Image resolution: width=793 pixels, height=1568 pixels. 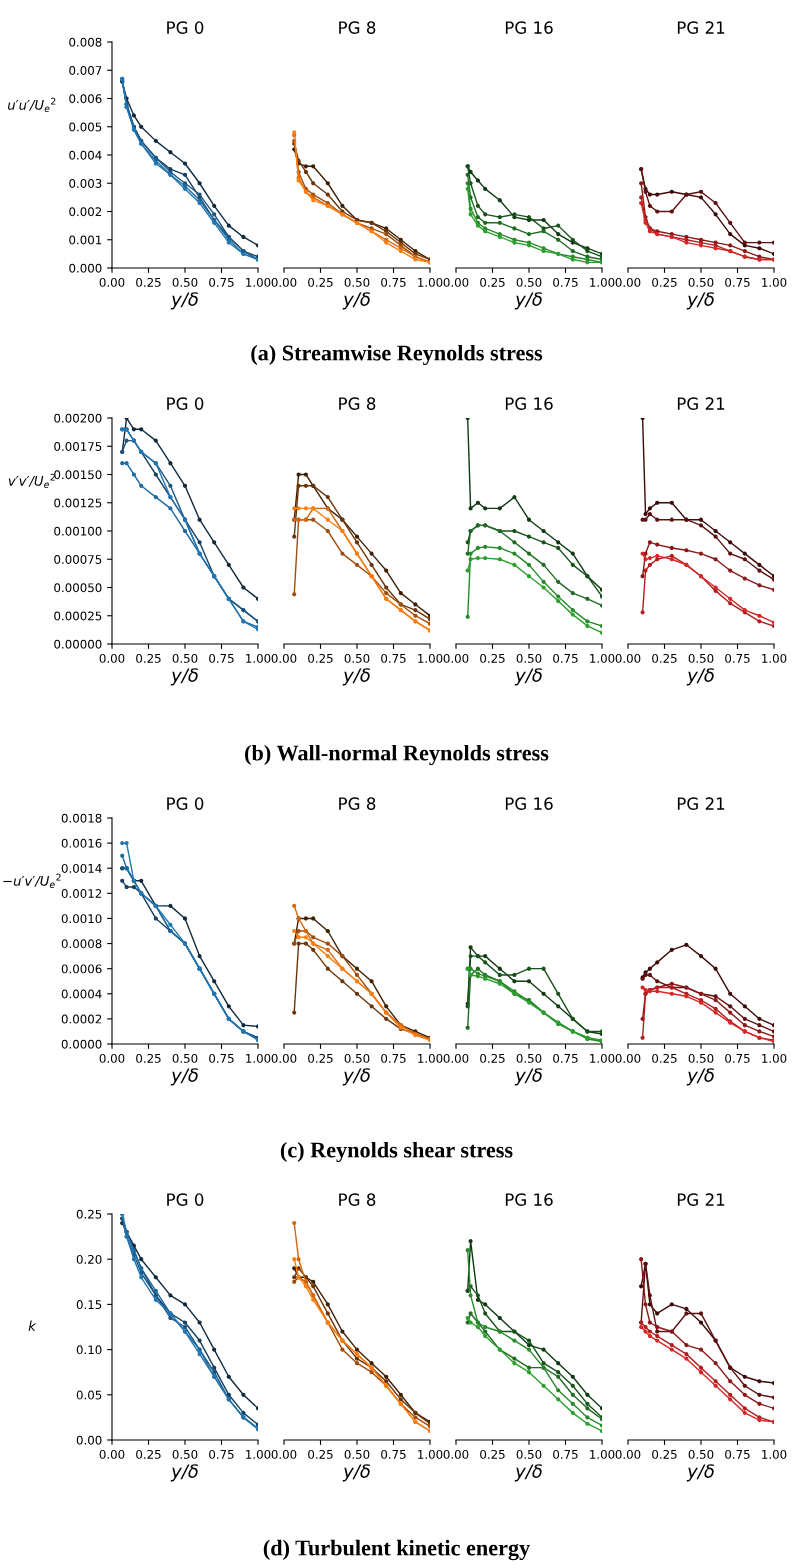 I want to click on y-tick-label: 0.0016, so click(x=81, y=843).